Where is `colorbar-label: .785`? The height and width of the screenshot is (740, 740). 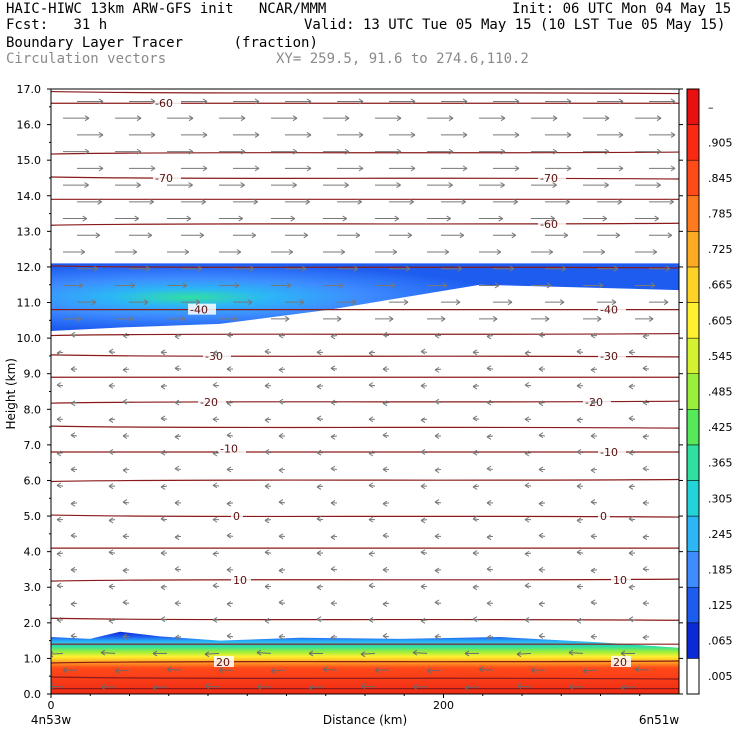
colorbar-label: .785 is located at coordinates (720, 214).